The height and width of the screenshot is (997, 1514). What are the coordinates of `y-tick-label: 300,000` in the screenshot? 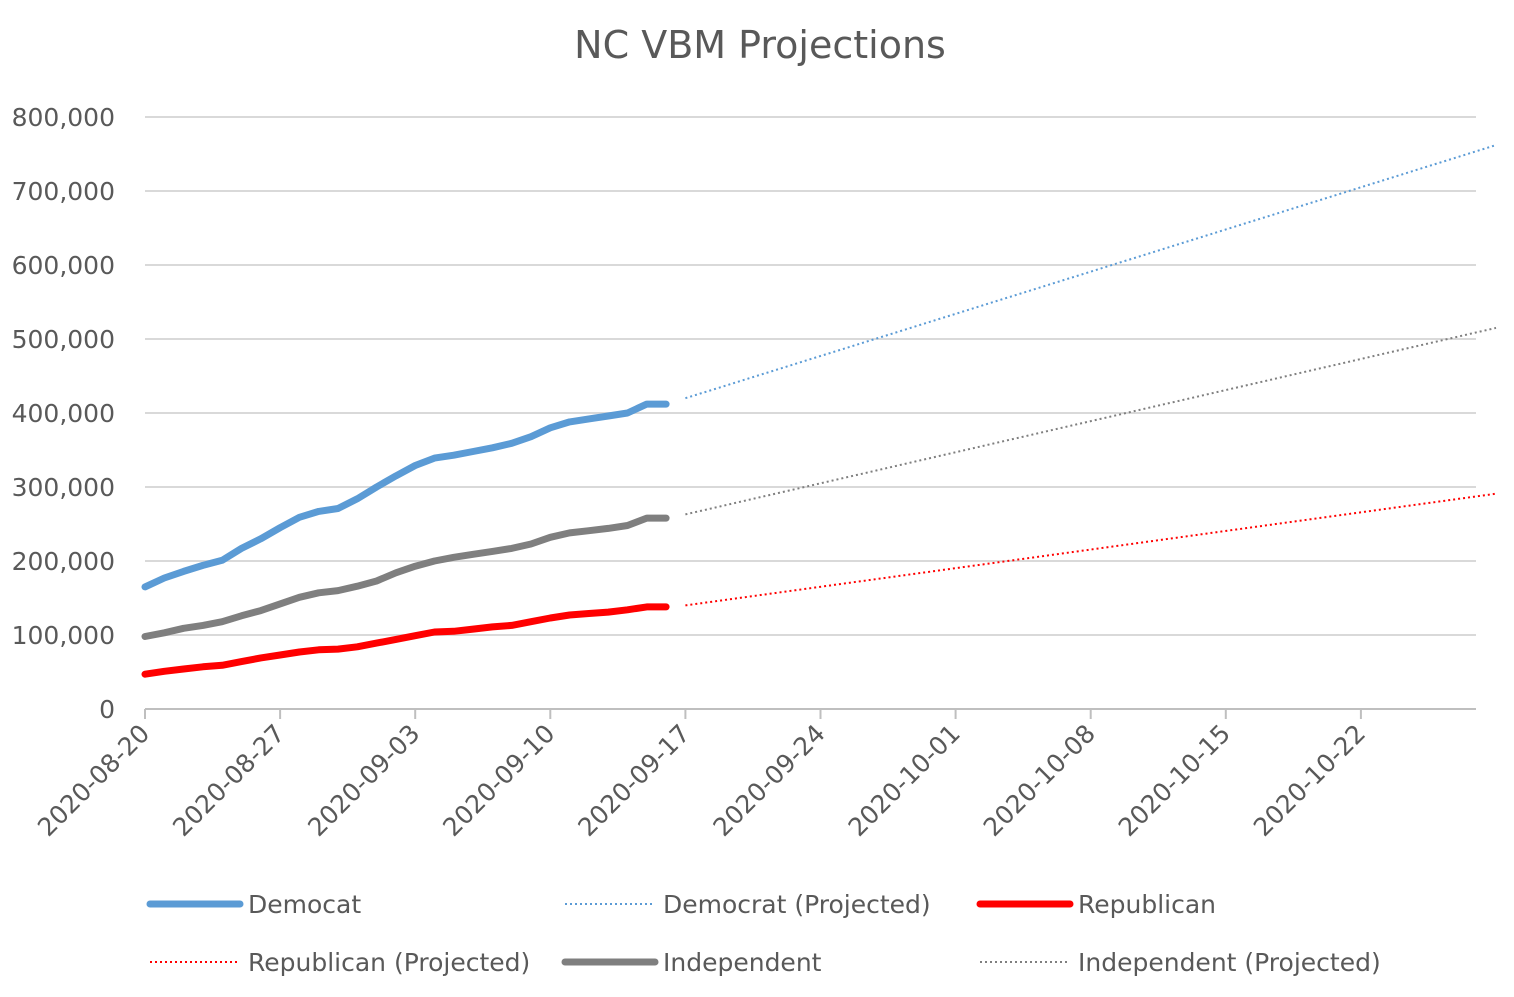 It's located at (63, 487).